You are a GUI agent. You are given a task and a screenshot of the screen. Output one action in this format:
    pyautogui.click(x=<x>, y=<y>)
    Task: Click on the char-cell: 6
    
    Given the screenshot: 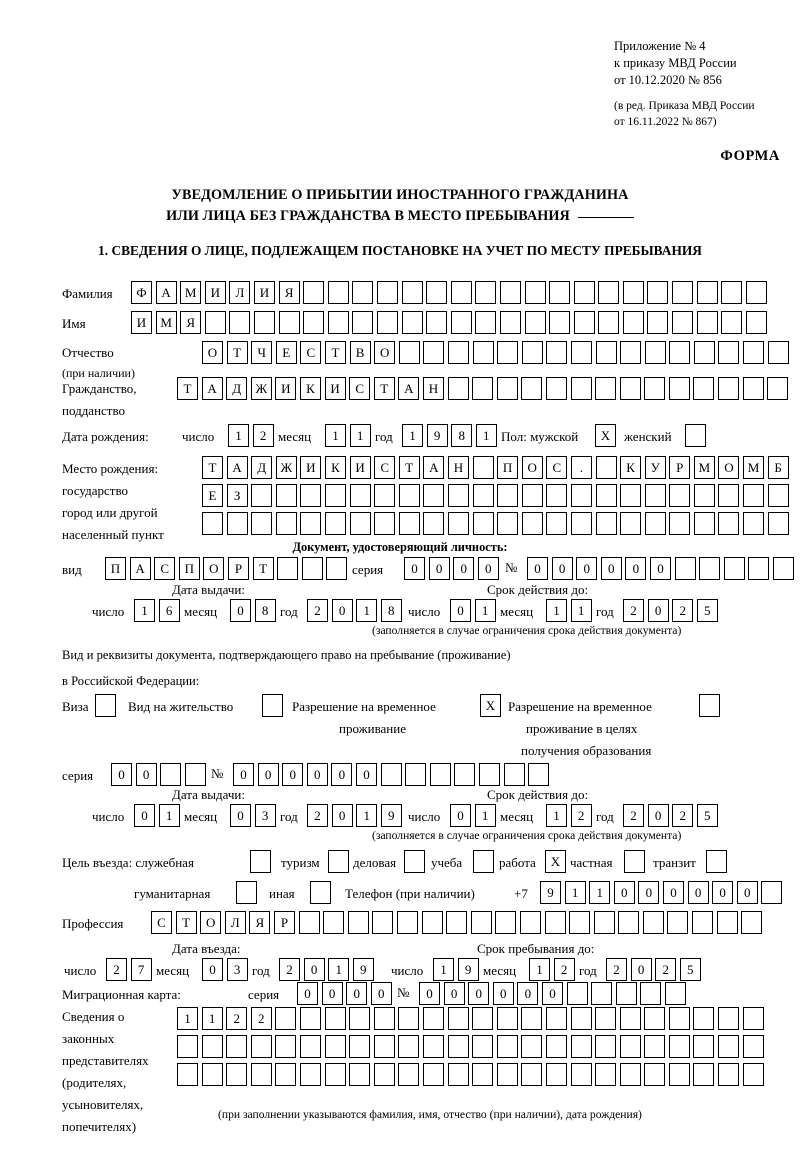 What is the action you would take?
    pyautogui.click(x=169, y=610)
    